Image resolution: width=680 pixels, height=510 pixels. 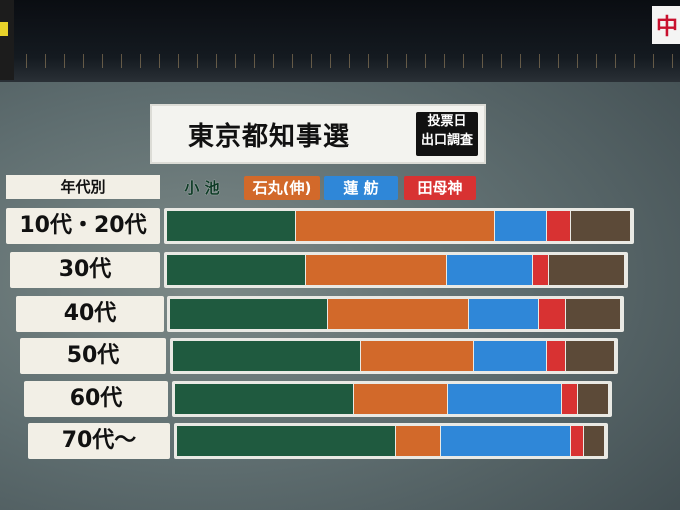 I want to click on badge-line-2: 出口調査, so click(x=446, y=140).